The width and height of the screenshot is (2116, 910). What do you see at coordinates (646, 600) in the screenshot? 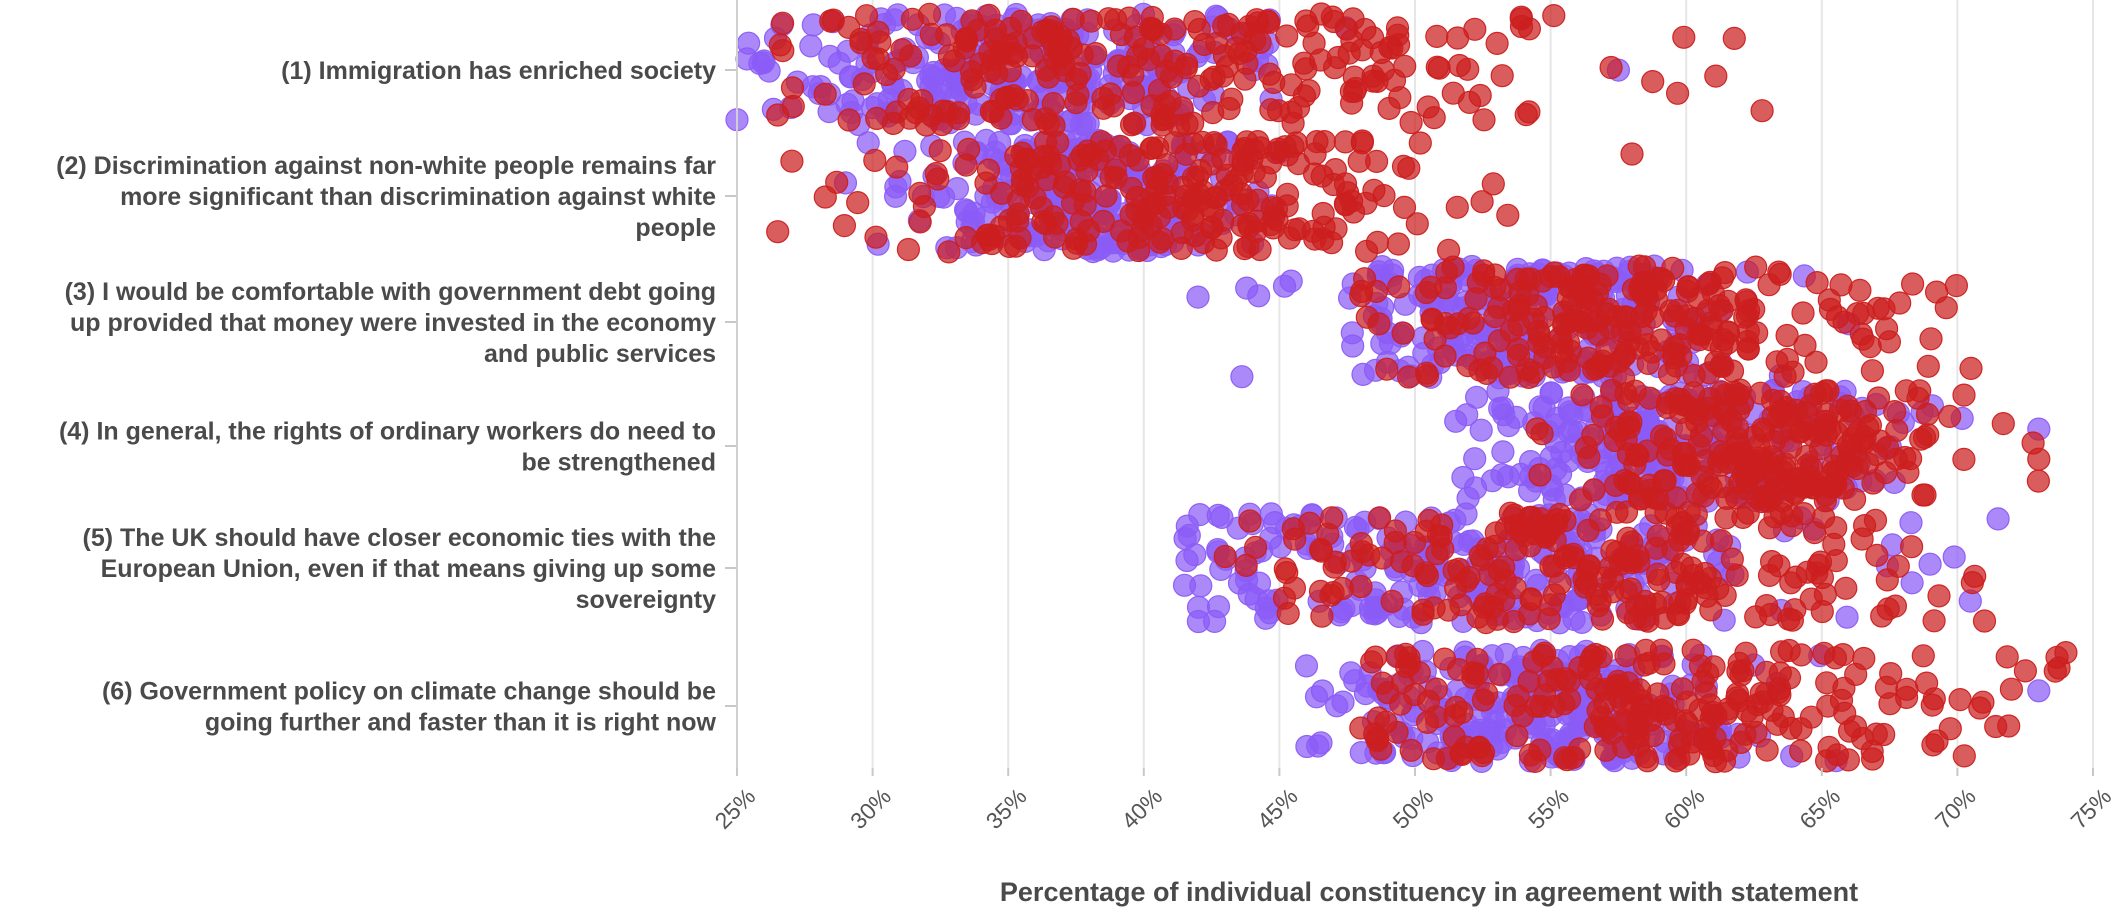
I see `category-label-line: sovereignty` at bounding box center [646, 600].